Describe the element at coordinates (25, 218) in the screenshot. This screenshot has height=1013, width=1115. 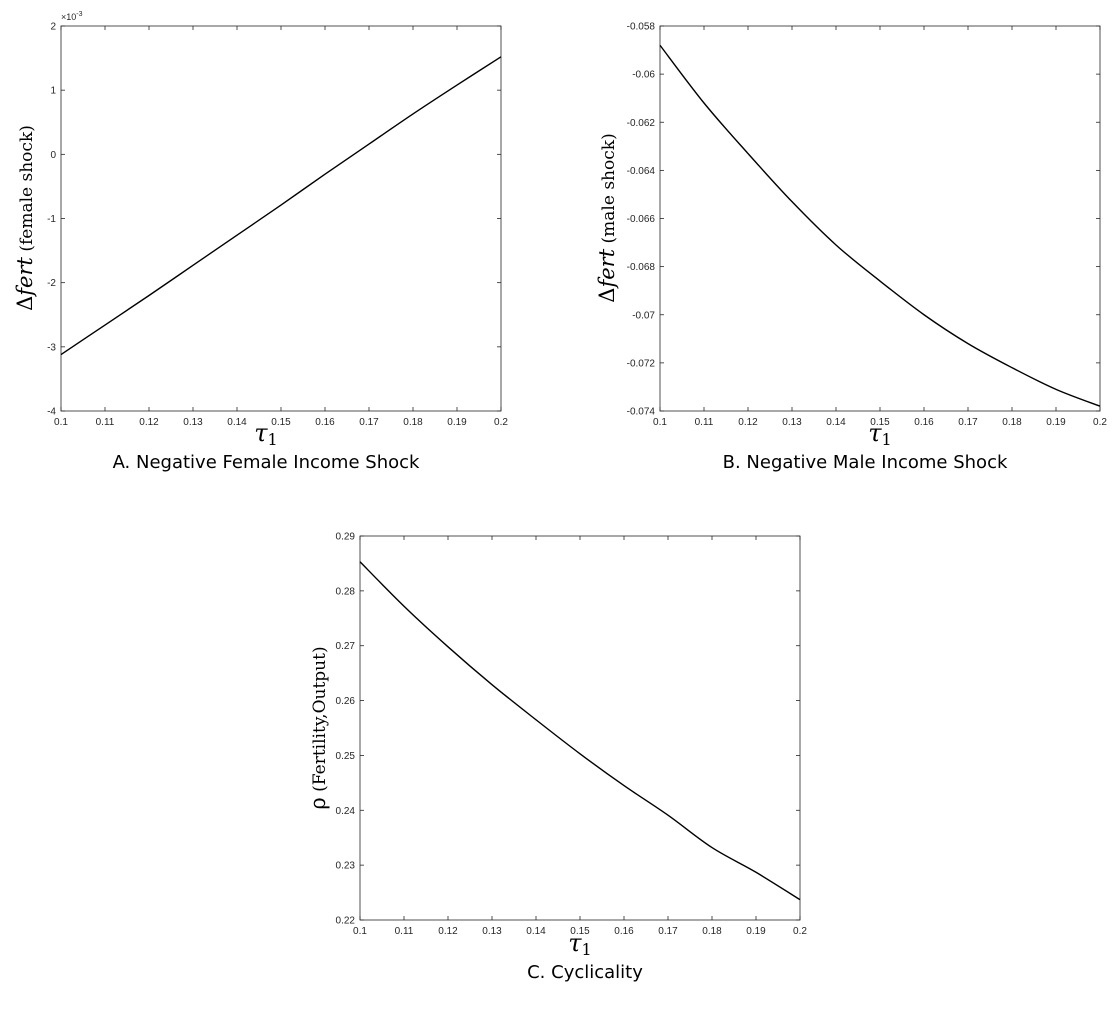
I see `y-axis-label: Δfert (female shock)` at that location.